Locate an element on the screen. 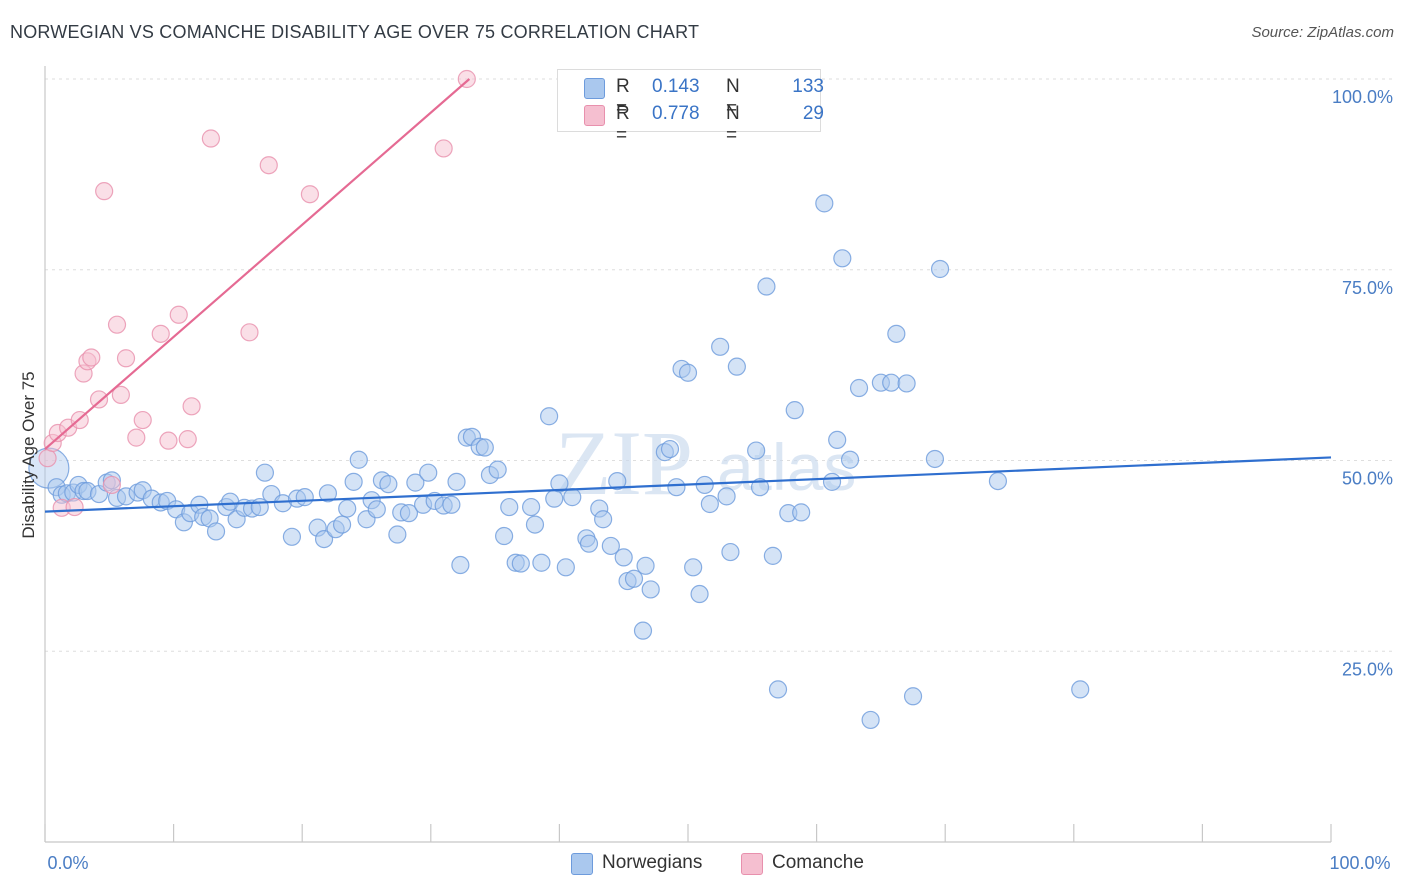 The image size is (1406, 892). comanche-n-label: N = is located at coordinates (733, 124).